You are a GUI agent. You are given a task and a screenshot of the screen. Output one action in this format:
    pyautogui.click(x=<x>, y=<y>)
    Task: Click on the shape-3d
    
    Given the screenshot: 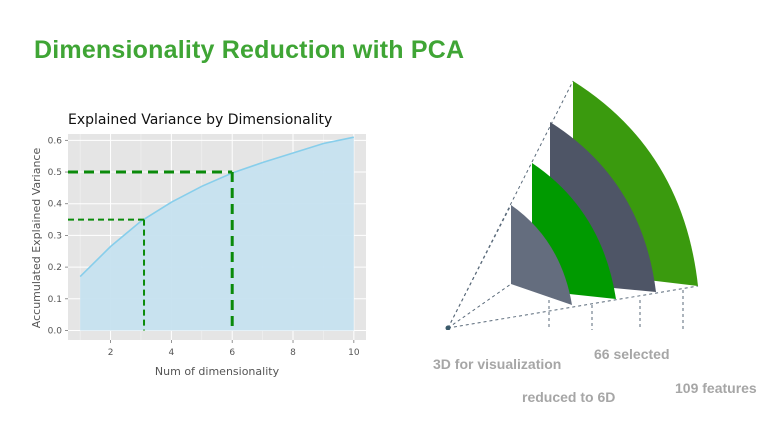 What is the action you would take?
    pyautogui.click(x=541, y=255)
    